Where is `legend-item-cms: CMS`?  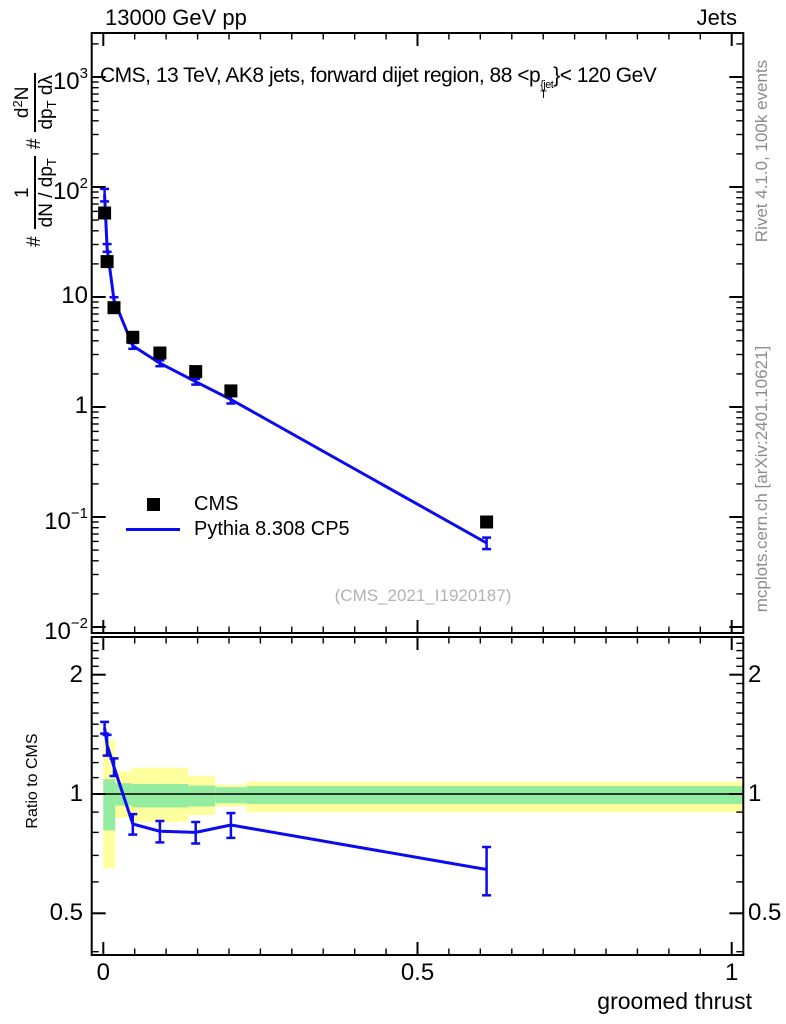
legend-item-cms: CMS is located at coordinates (237, 504).